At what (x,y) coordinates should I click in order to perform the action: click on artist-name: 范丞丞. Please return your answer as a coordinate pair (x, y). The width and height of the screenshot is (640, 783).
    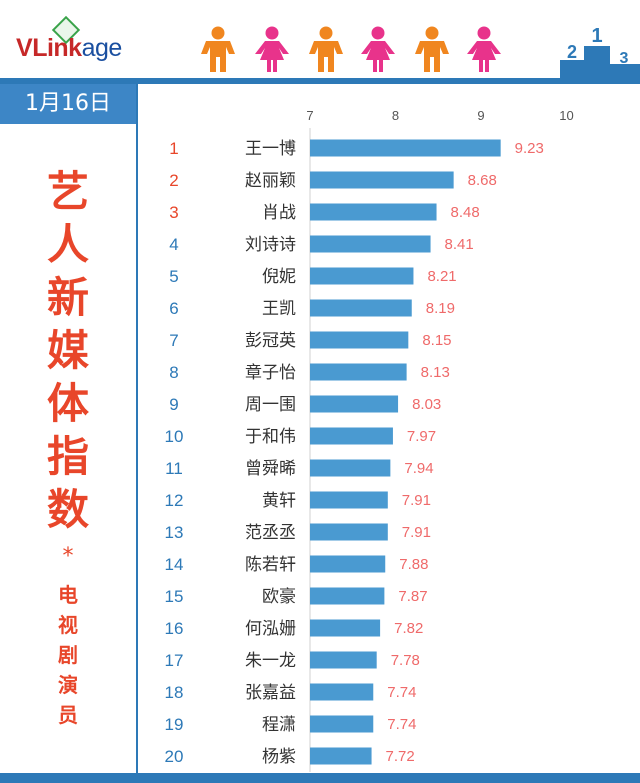
    Looking at the image, I should click on (270, 533).